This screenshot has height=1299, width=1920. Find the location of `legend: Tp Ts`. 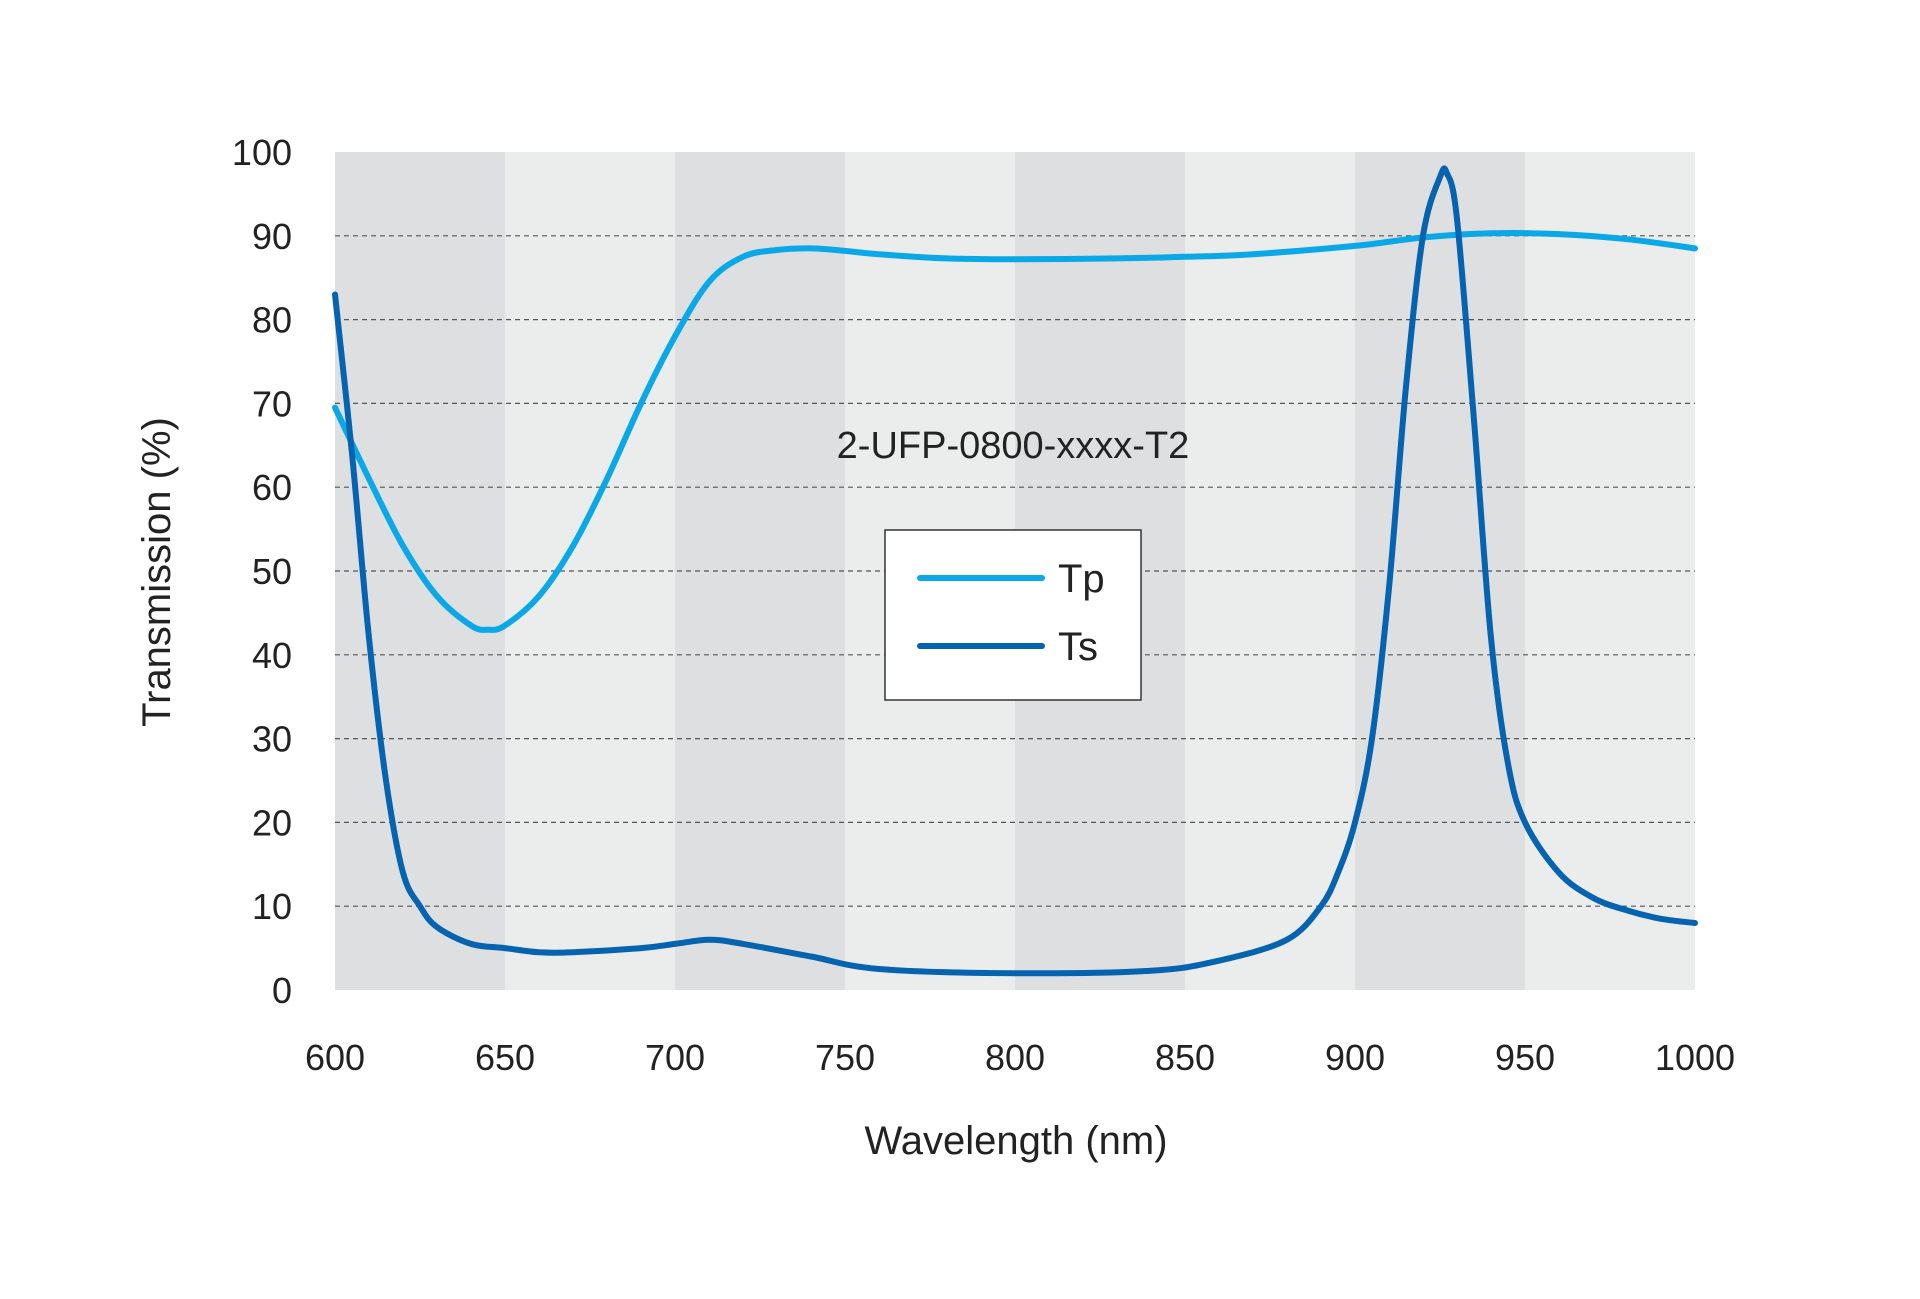

legend: Tp Ts is located at coordinates (1013, 615).